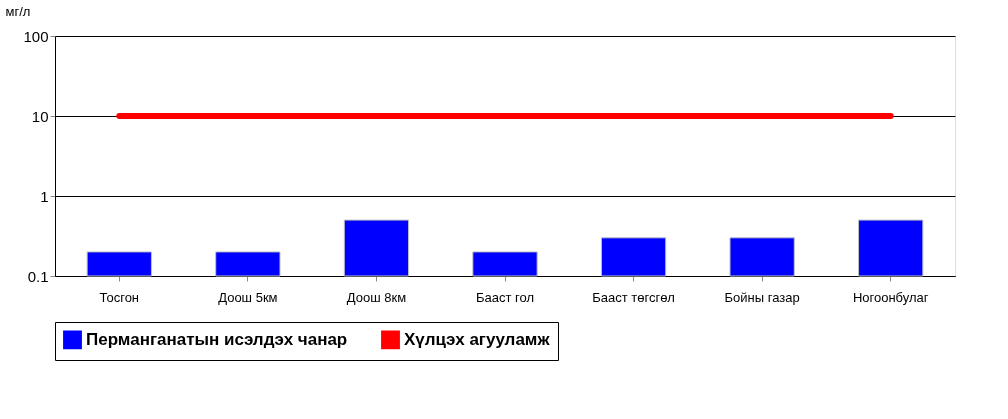 The image size is (1008, 419). What do you see at coordinates (890, 297) in the screenshot?
I see `x-tick-label: Ногоонбулаг` at bounding box center [890, 297].